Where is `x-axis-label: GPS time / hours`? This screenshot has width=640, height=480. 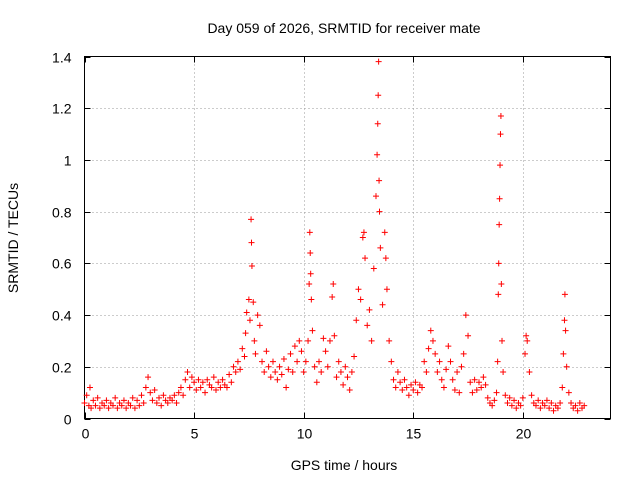 x-axis-label: GPS time / hours is located at coordinates (344, 465).